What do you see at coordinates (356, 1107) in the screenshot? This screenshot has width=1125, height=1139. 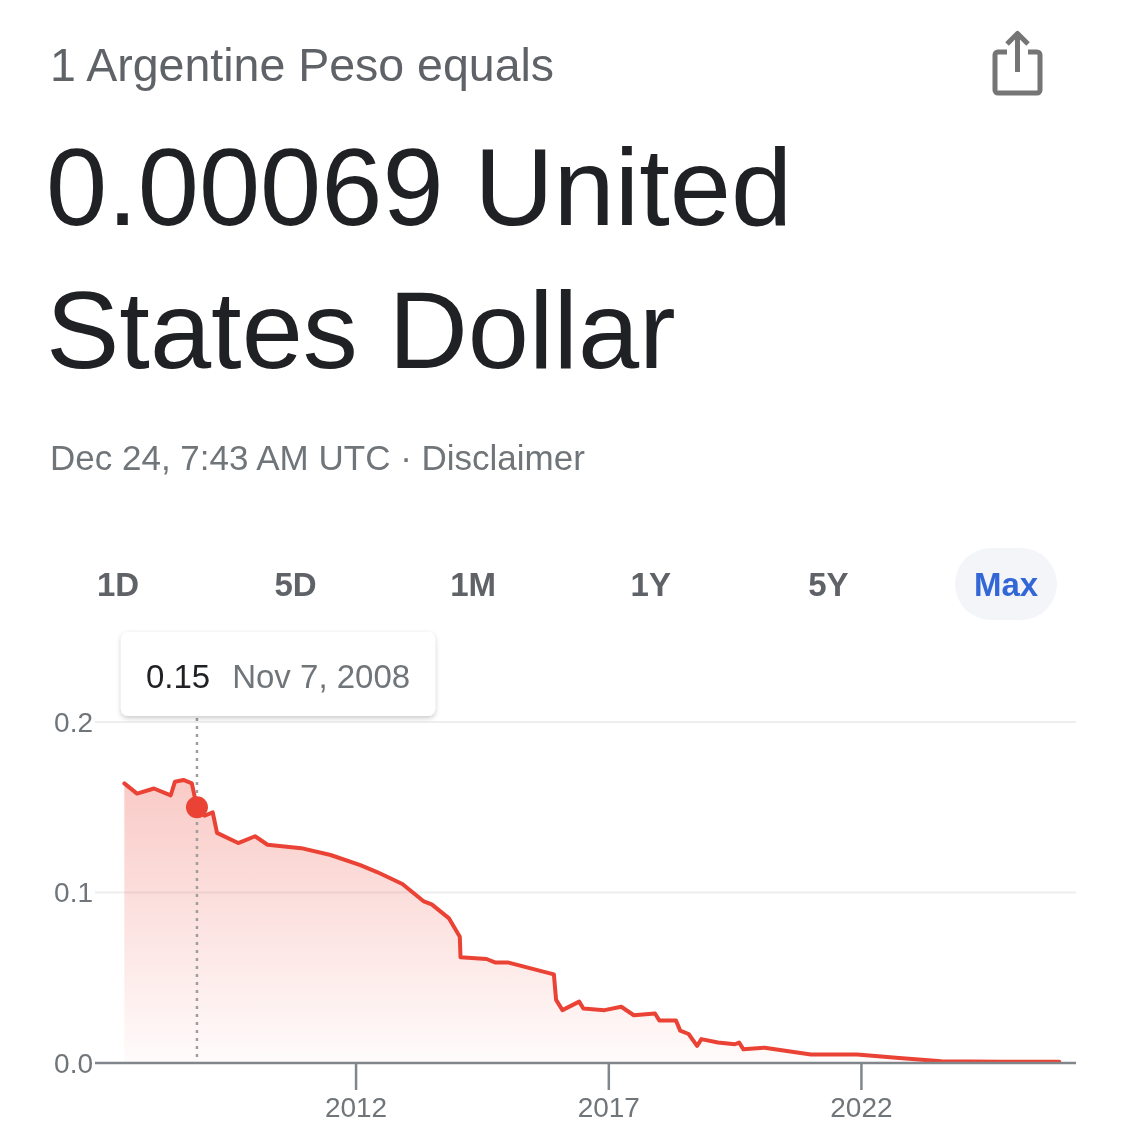 I see `x-tick-label: 2012` at bounding box center [356, 1107].